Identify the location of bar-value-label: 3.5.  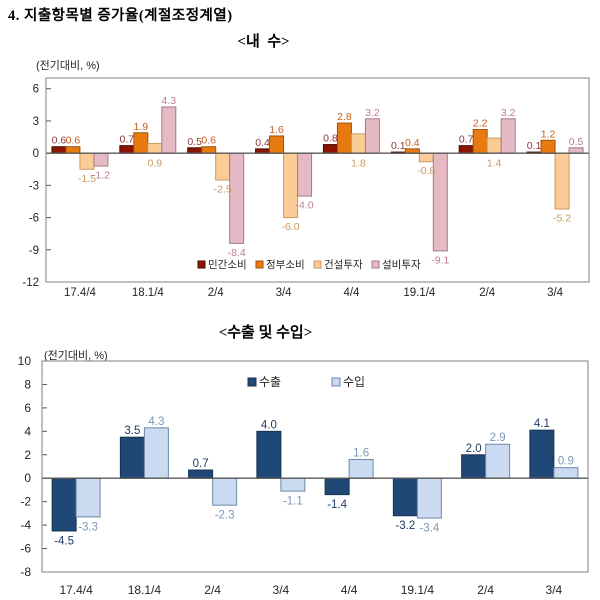
(132, 431).